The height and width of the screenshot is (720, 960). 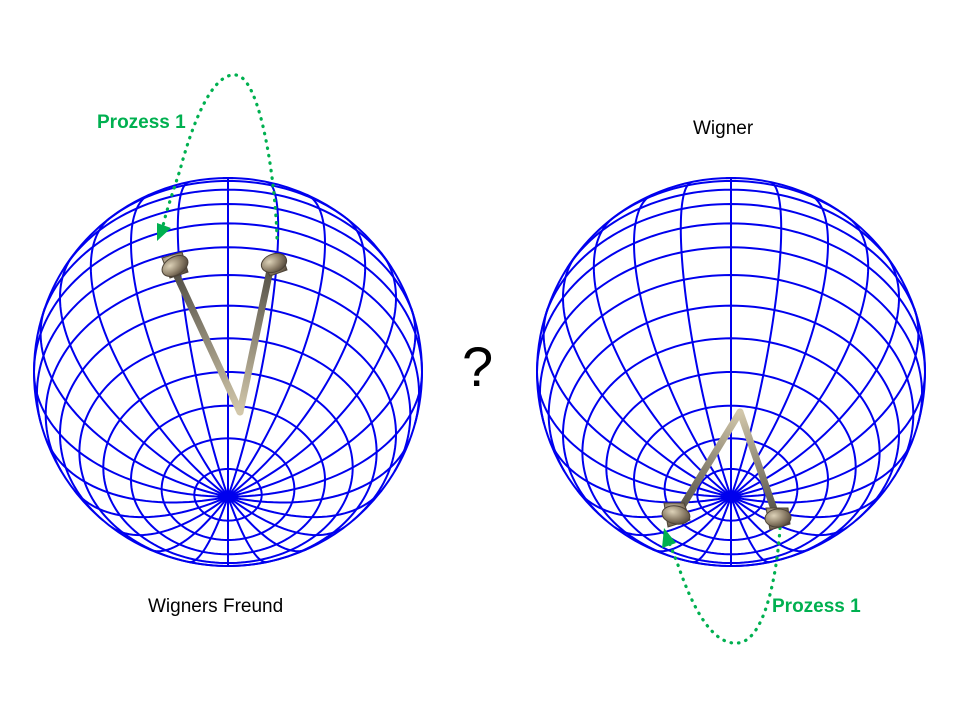 What do you see at coordinates (669, 538) in the screenshot?
I see `right-process-arrowhead` at bounding box center [669, 538].